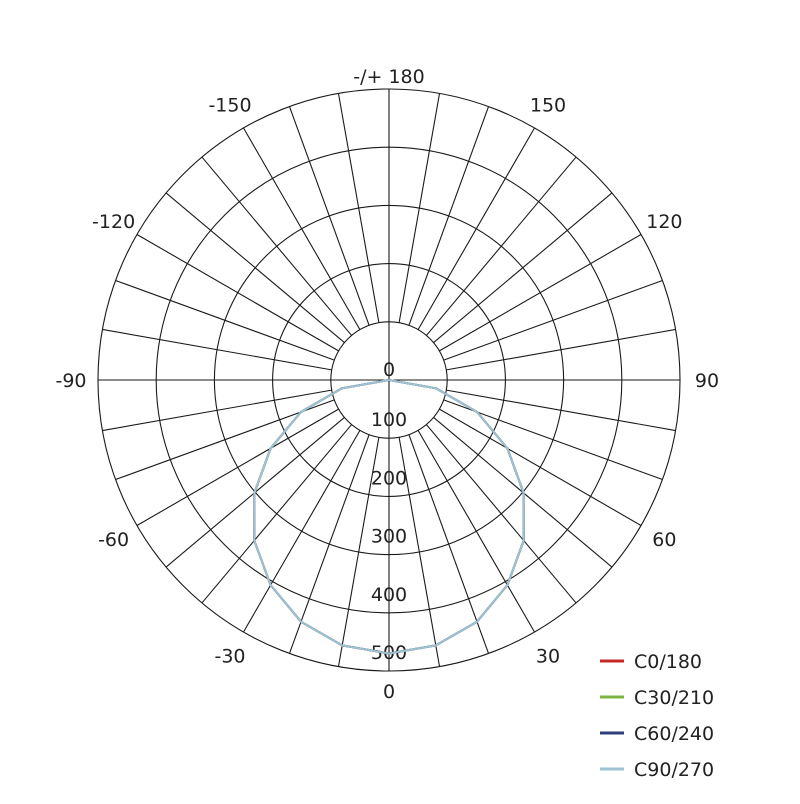  I want to click on legend-label: C60/240, so click(674, 734).